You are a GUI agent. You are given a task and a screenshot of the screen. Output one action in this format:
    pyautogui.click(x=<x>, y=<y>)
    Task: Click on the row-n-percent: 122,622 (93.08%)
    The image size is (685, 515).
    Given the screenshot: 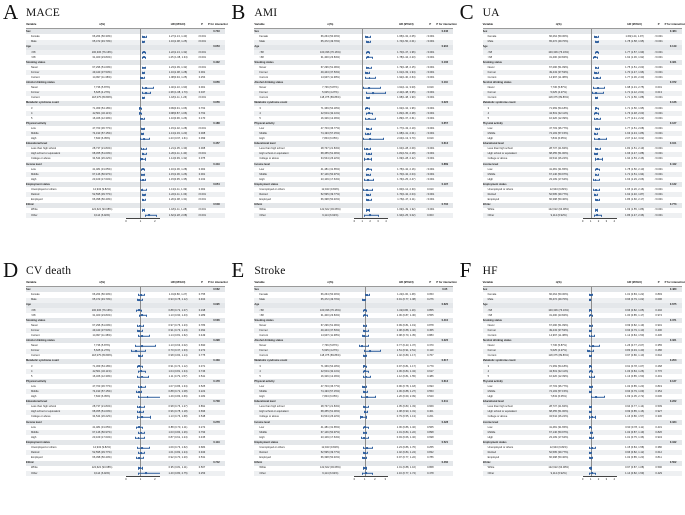 What is the action you would take?
    pyautogui.click(x=102, y=210)
    